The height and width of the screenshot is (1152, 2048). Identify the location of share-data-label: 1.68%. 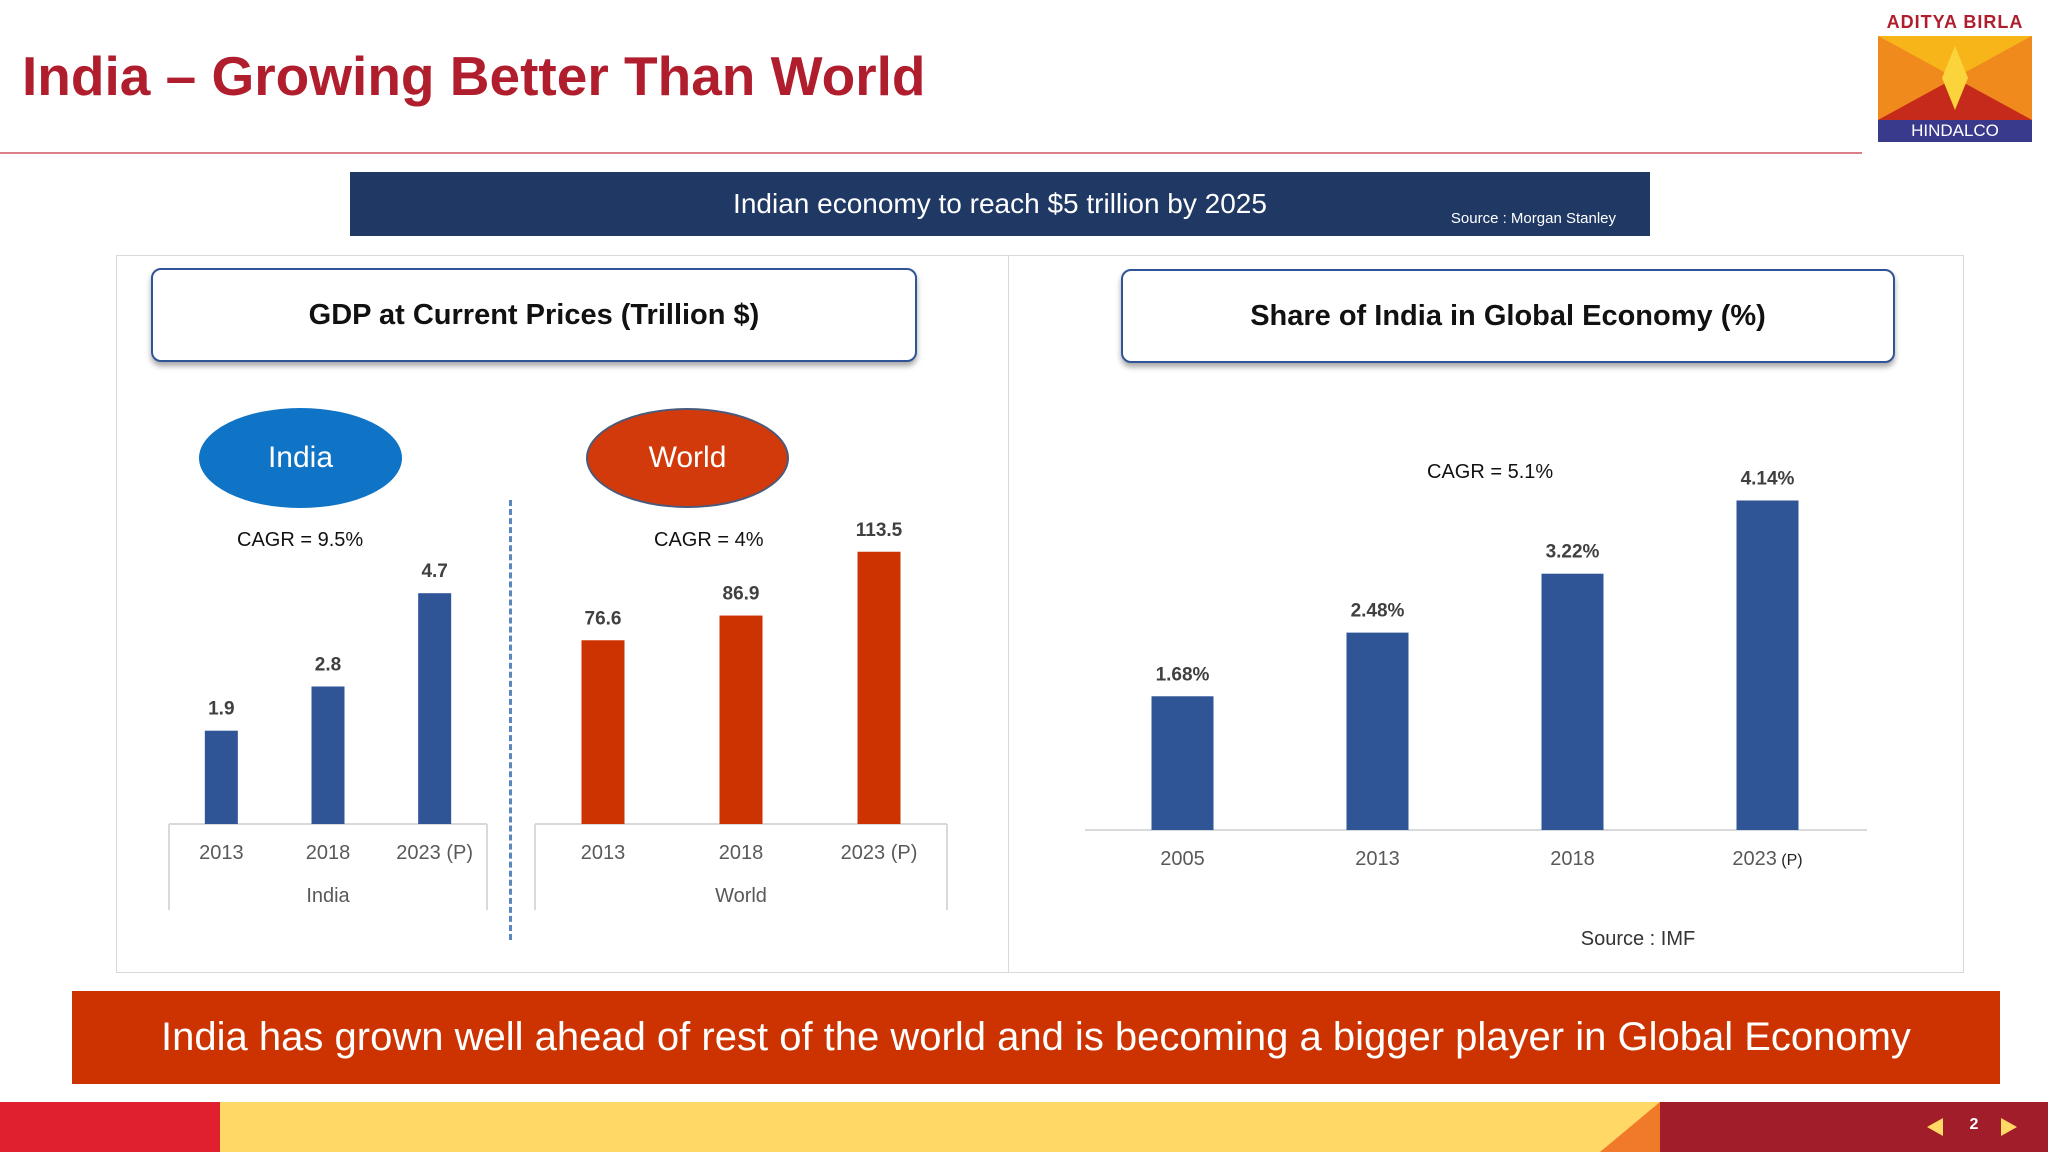
(1183, 674).